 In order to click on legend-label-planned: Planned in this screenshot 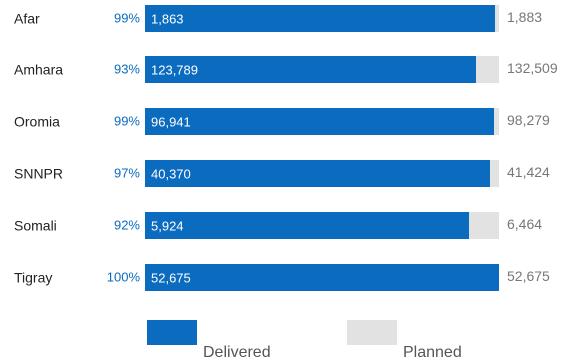, I will do `click(432, 351)`.